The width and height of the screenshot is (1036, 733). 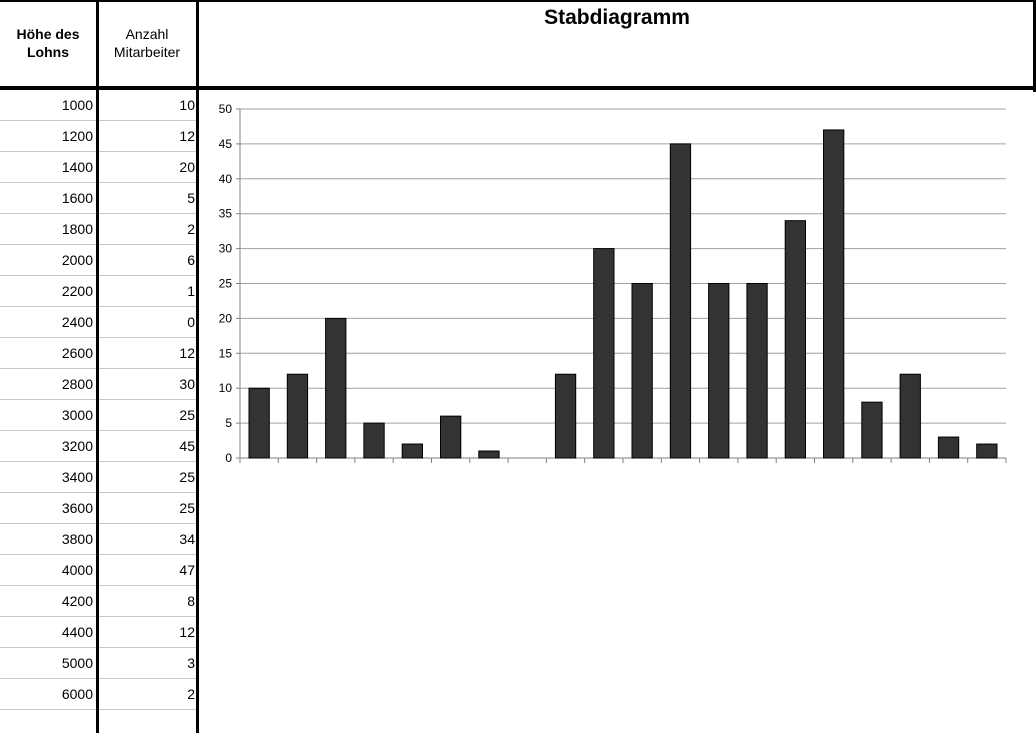 What do you see at coordinates (77, 601) in the screenshot?
I see `cell-lohn: 4200` at bounding box center [77, 601].